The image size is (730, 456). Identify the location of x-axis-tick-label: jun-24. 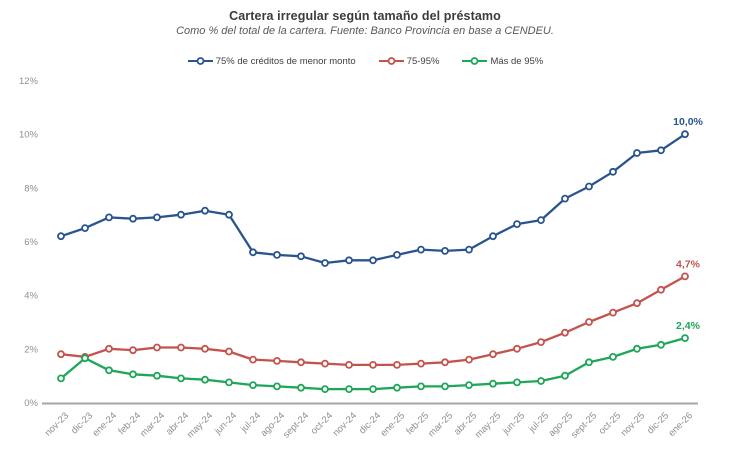
(225, 423).